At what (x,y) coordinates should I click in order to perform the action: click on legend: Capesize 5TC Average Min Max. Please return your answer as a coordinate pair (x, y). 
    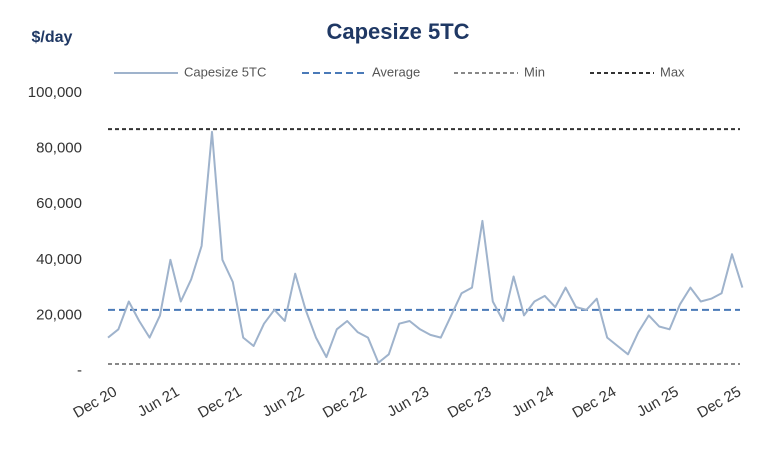
    Looking at the image, I should click on (399, 71).